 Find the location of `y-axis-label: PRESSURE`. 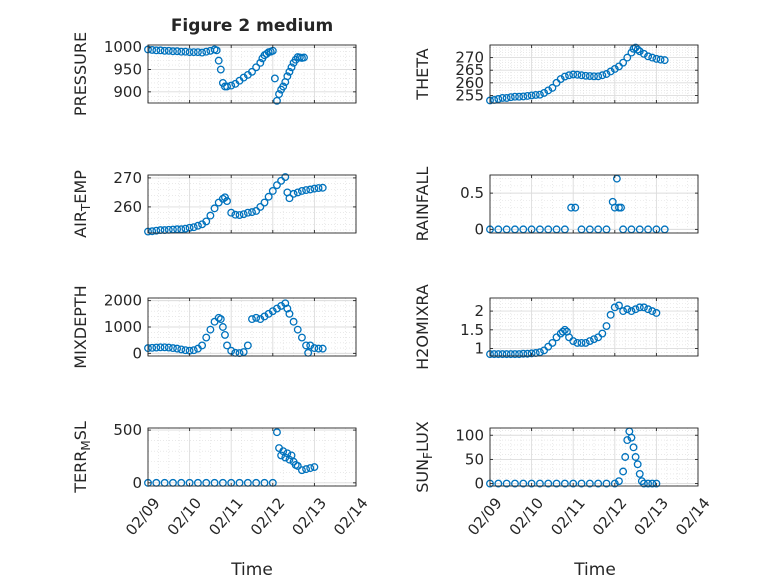

y-axis-label: PRESSURE is located at coordinates (80, 74).